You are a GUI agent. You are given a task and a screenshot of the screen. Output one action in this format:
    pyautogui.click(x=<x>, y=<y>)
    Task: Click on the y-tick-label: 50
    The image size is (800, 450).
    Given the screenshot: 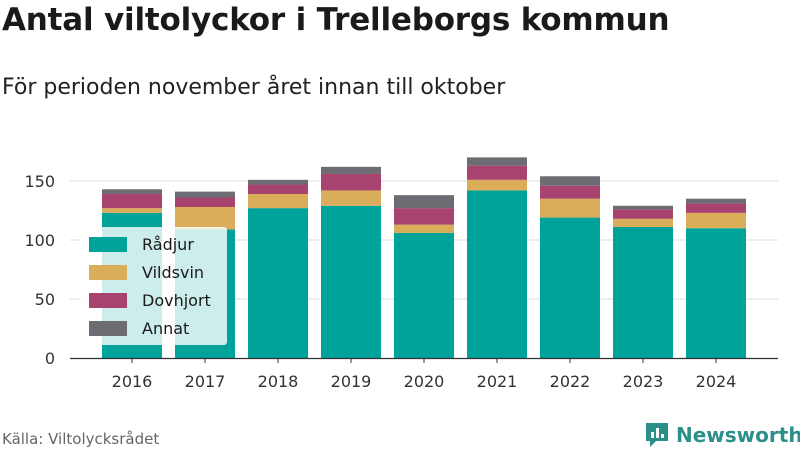 What is the action you would take?
    pyautogui.click(x=45, y=299)
    